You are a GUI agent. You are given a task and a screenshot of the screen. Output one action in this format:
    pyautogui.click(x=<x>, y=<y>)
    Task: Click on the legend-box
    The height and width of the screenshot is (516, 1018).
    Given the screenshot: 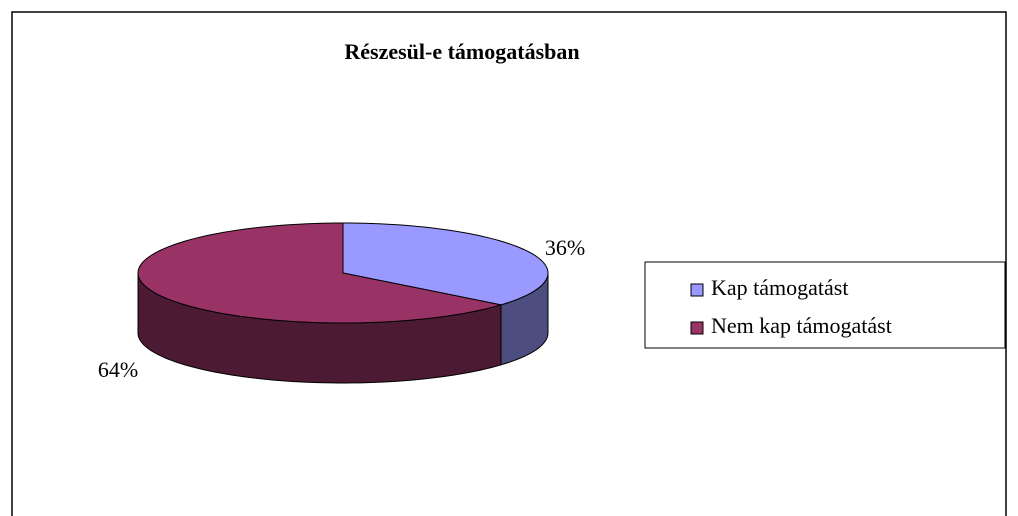 What is the action you would take?
    pyautogui.click(x=825, y=305)
    